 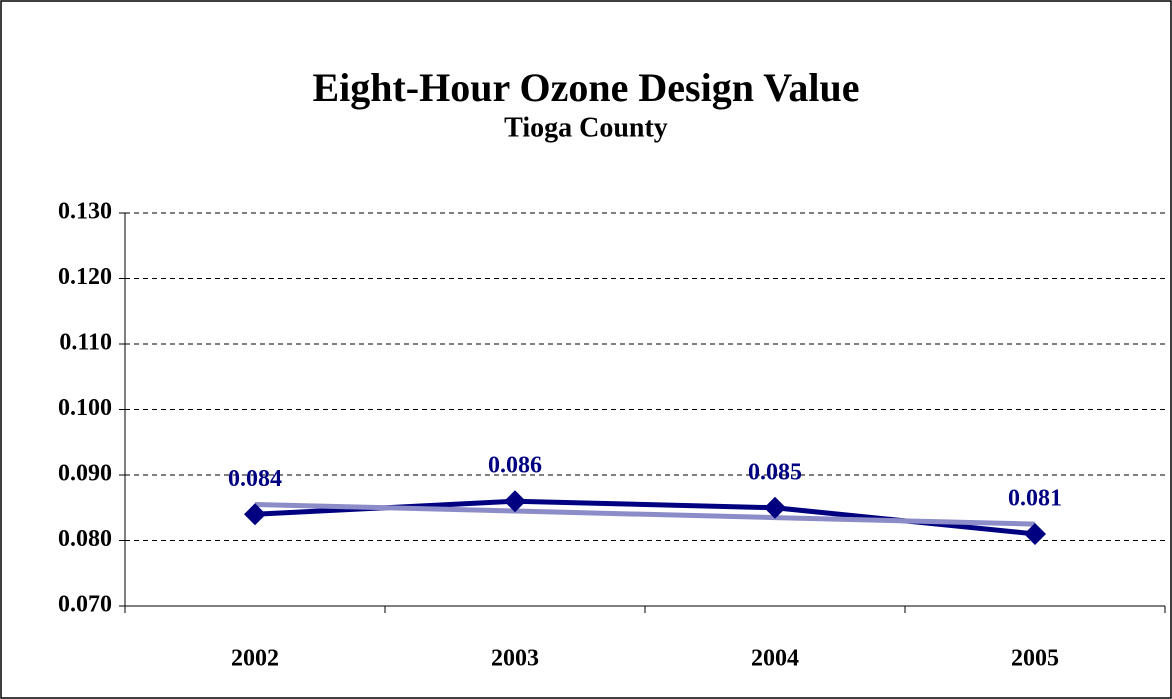 I want to click on y-tick-label: 0.070, so click(x=85, y=605).